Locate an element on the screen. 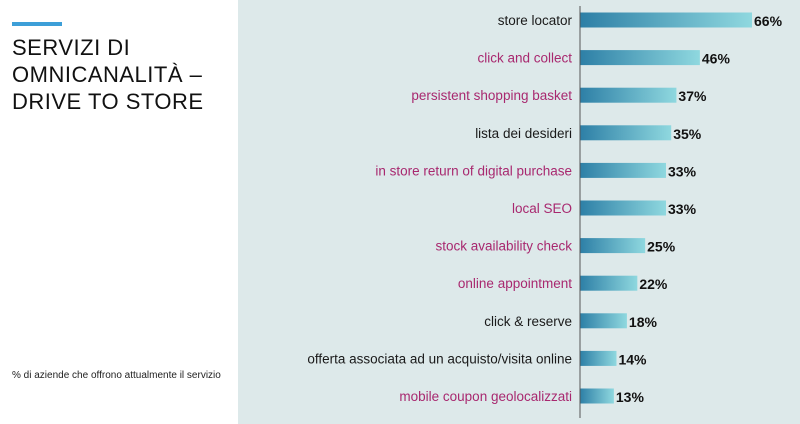 The height and width of the screenshot is (424, 800). bar-value-label: 25% is located at coordinates (661, 247).